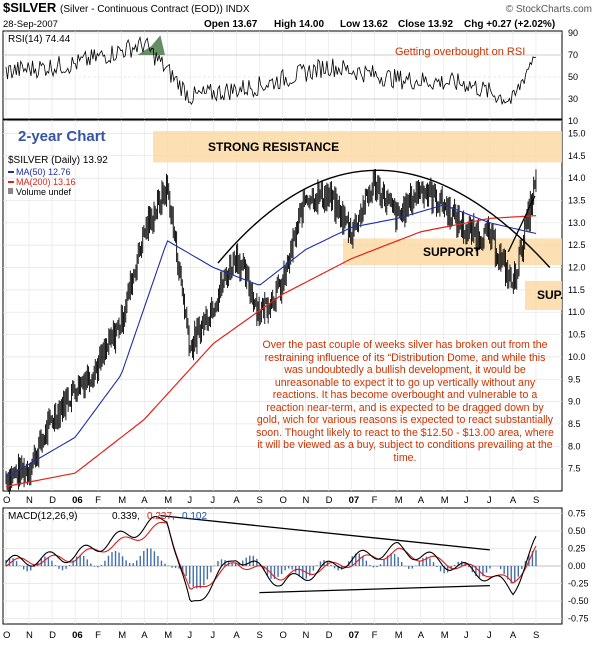 The height and width of the screenshot is (648, 596). Describe the element at coordinates (460, 52) in the screenshot. I see `rsi-annotation: Getting overbought on RSI` at that location.